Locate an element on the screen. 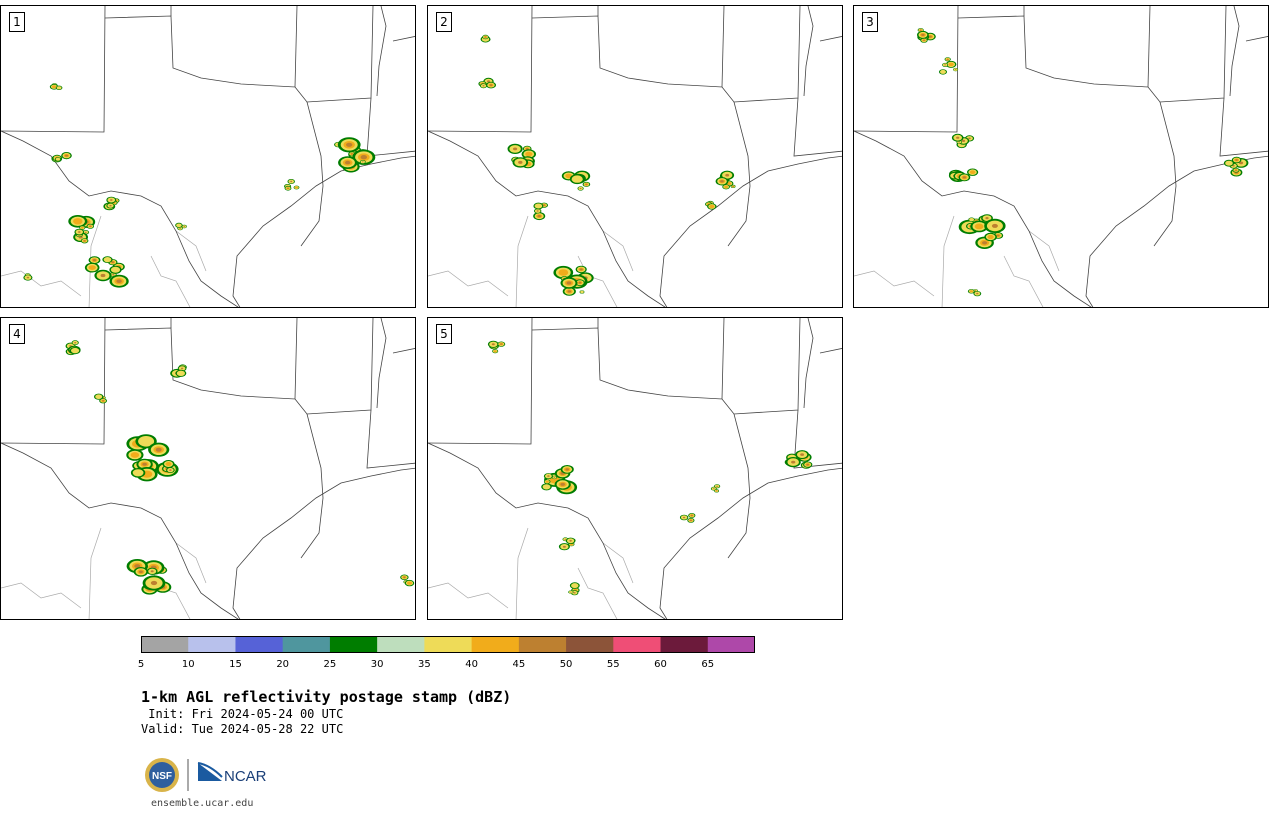 The image size is (1280, 815). panel-number-label: 5 is located at coordinates (444, 334).